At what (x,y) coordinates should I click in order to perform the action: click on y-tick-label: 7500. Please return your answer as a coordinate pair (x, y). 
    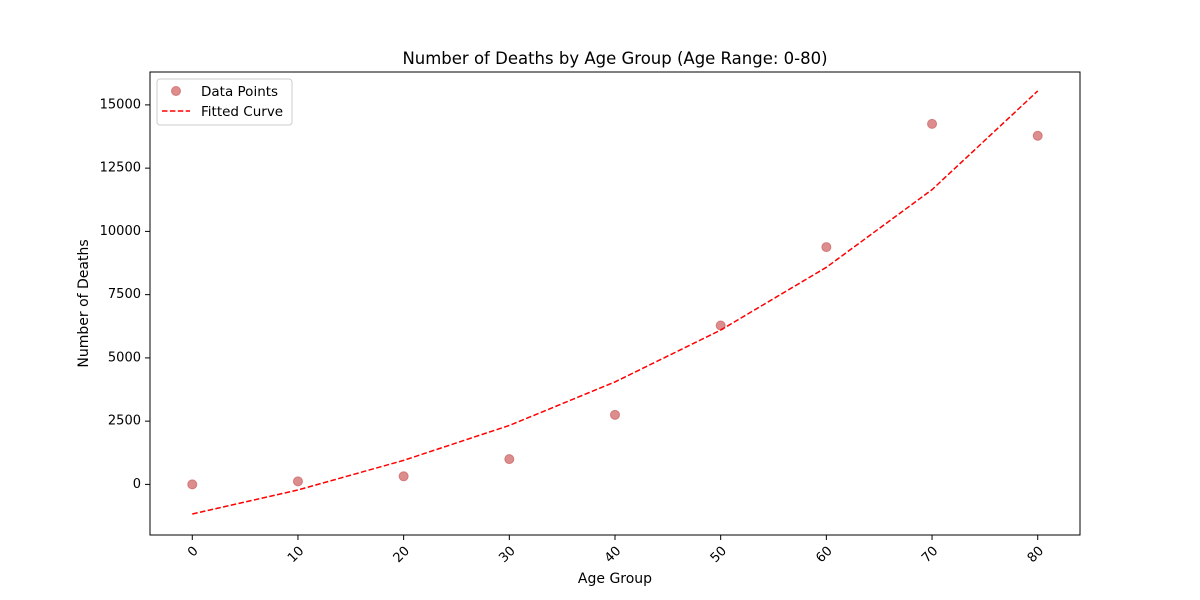
    Looking at the image, I should click on (124, 294).